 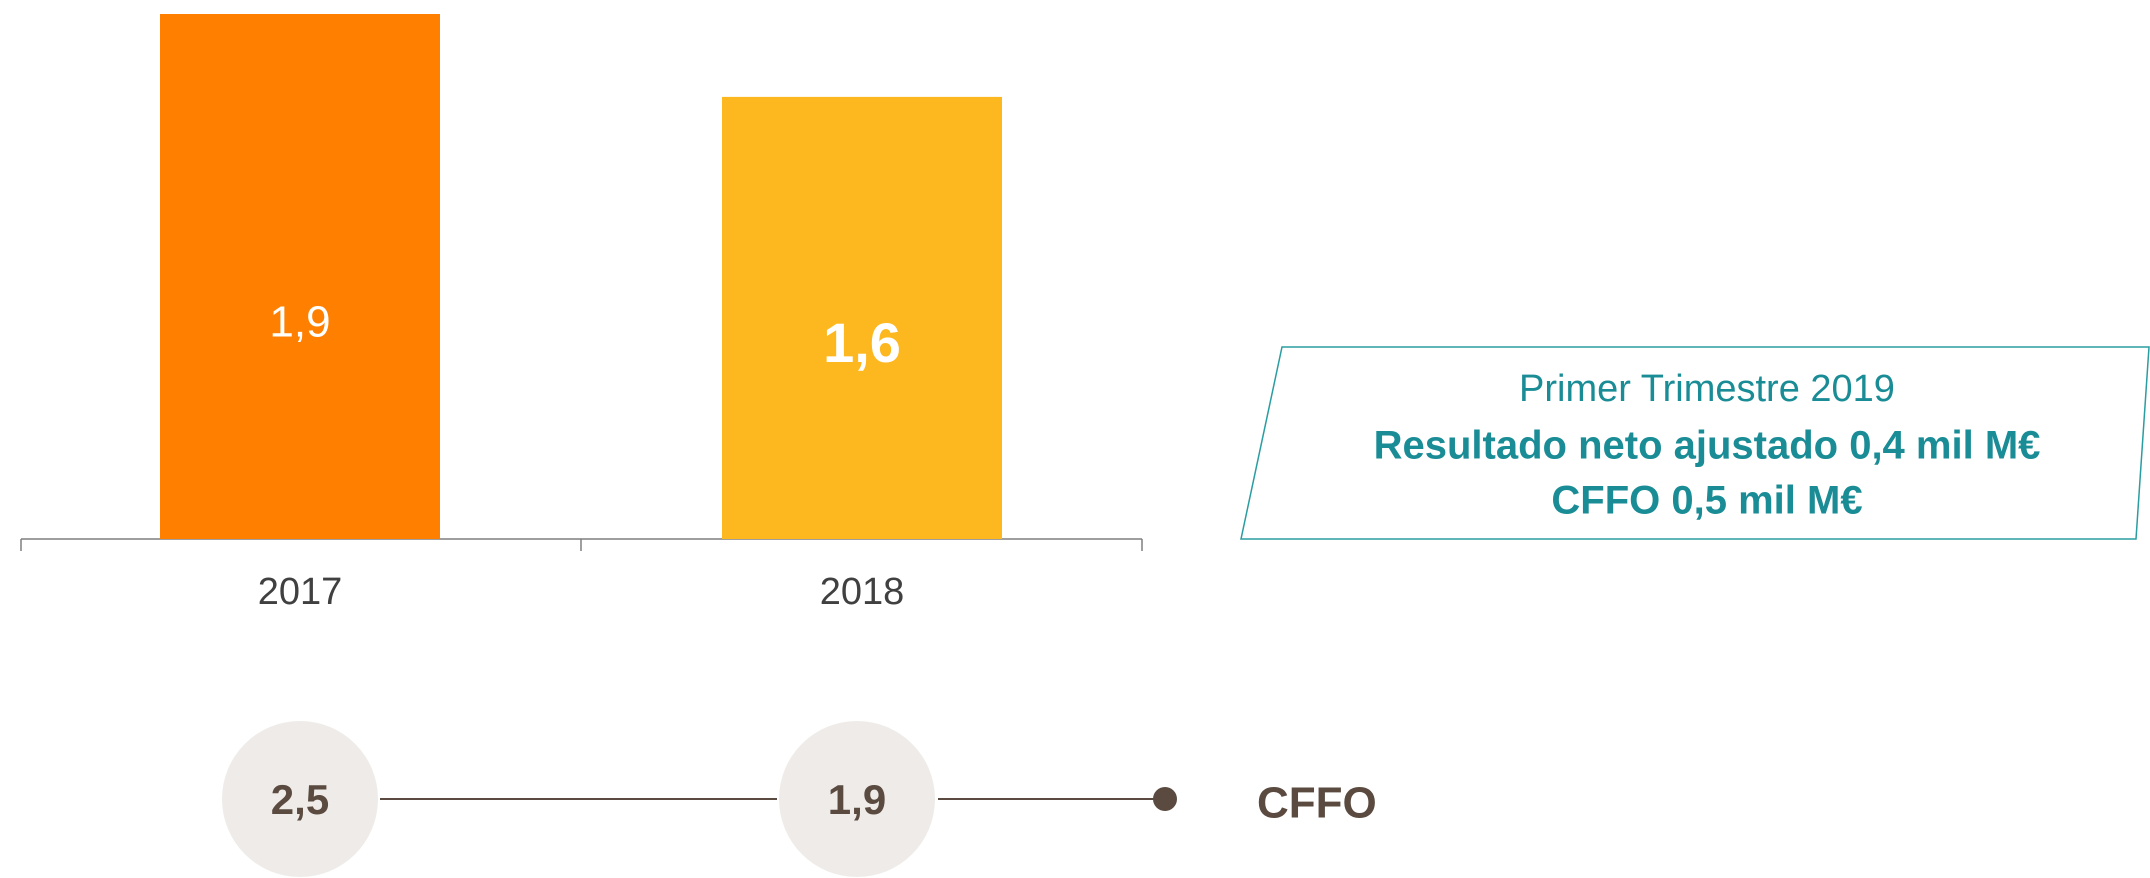 What do you see at coordinates (300, 592) in the screenshot?
I see `x-tick-label: 2017` at bounding box center [300, 592].